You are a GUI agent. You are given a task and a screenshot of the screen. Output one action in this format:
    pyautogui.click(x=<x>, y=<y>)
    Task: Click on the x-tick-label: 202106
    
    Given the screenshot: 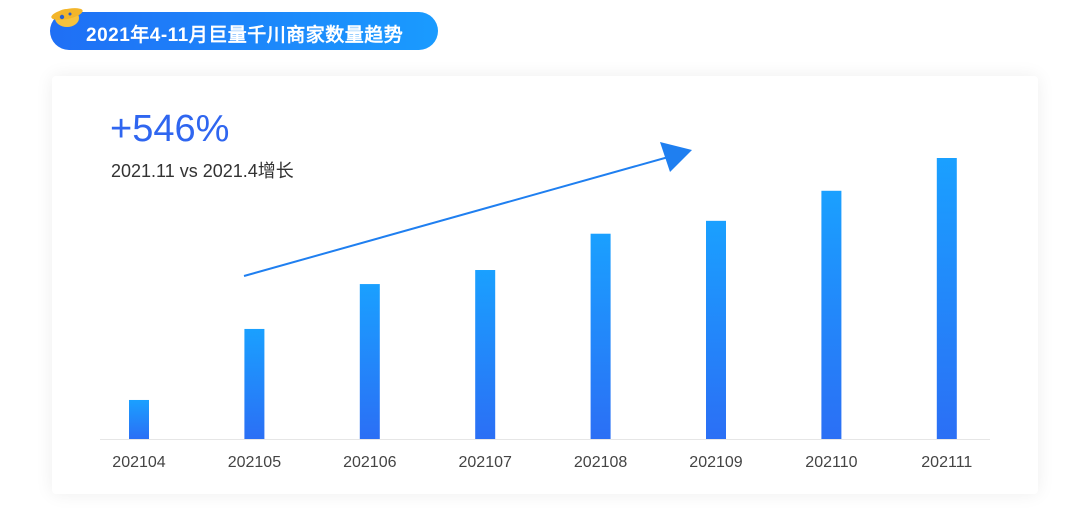 What is the action you would take?
    pyautogui.click(x=369, y=462)
    